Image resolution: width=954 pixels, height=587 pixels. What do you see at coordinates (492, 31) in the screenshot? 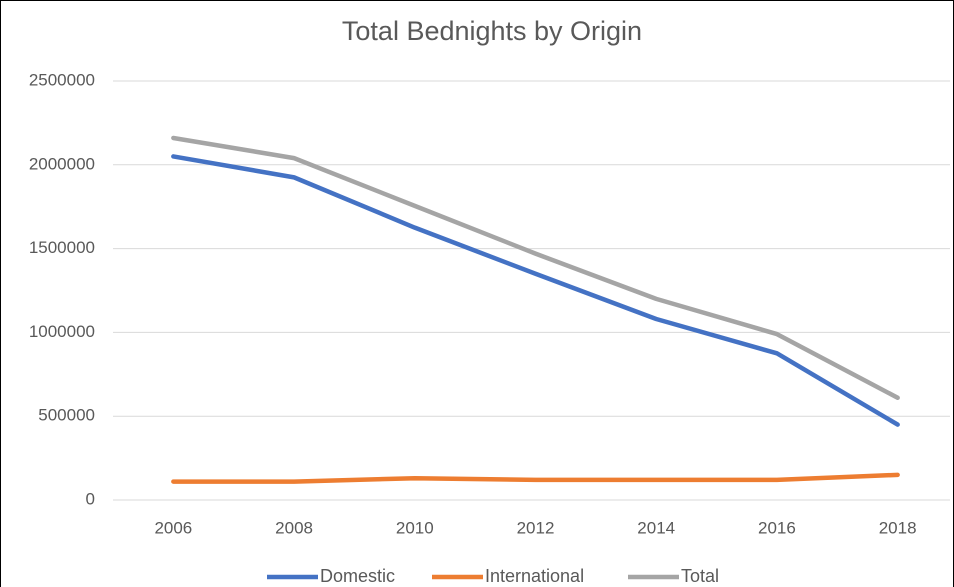
I see `chart-title: Total Bednights by Origin` at bounding box center [492, 31].